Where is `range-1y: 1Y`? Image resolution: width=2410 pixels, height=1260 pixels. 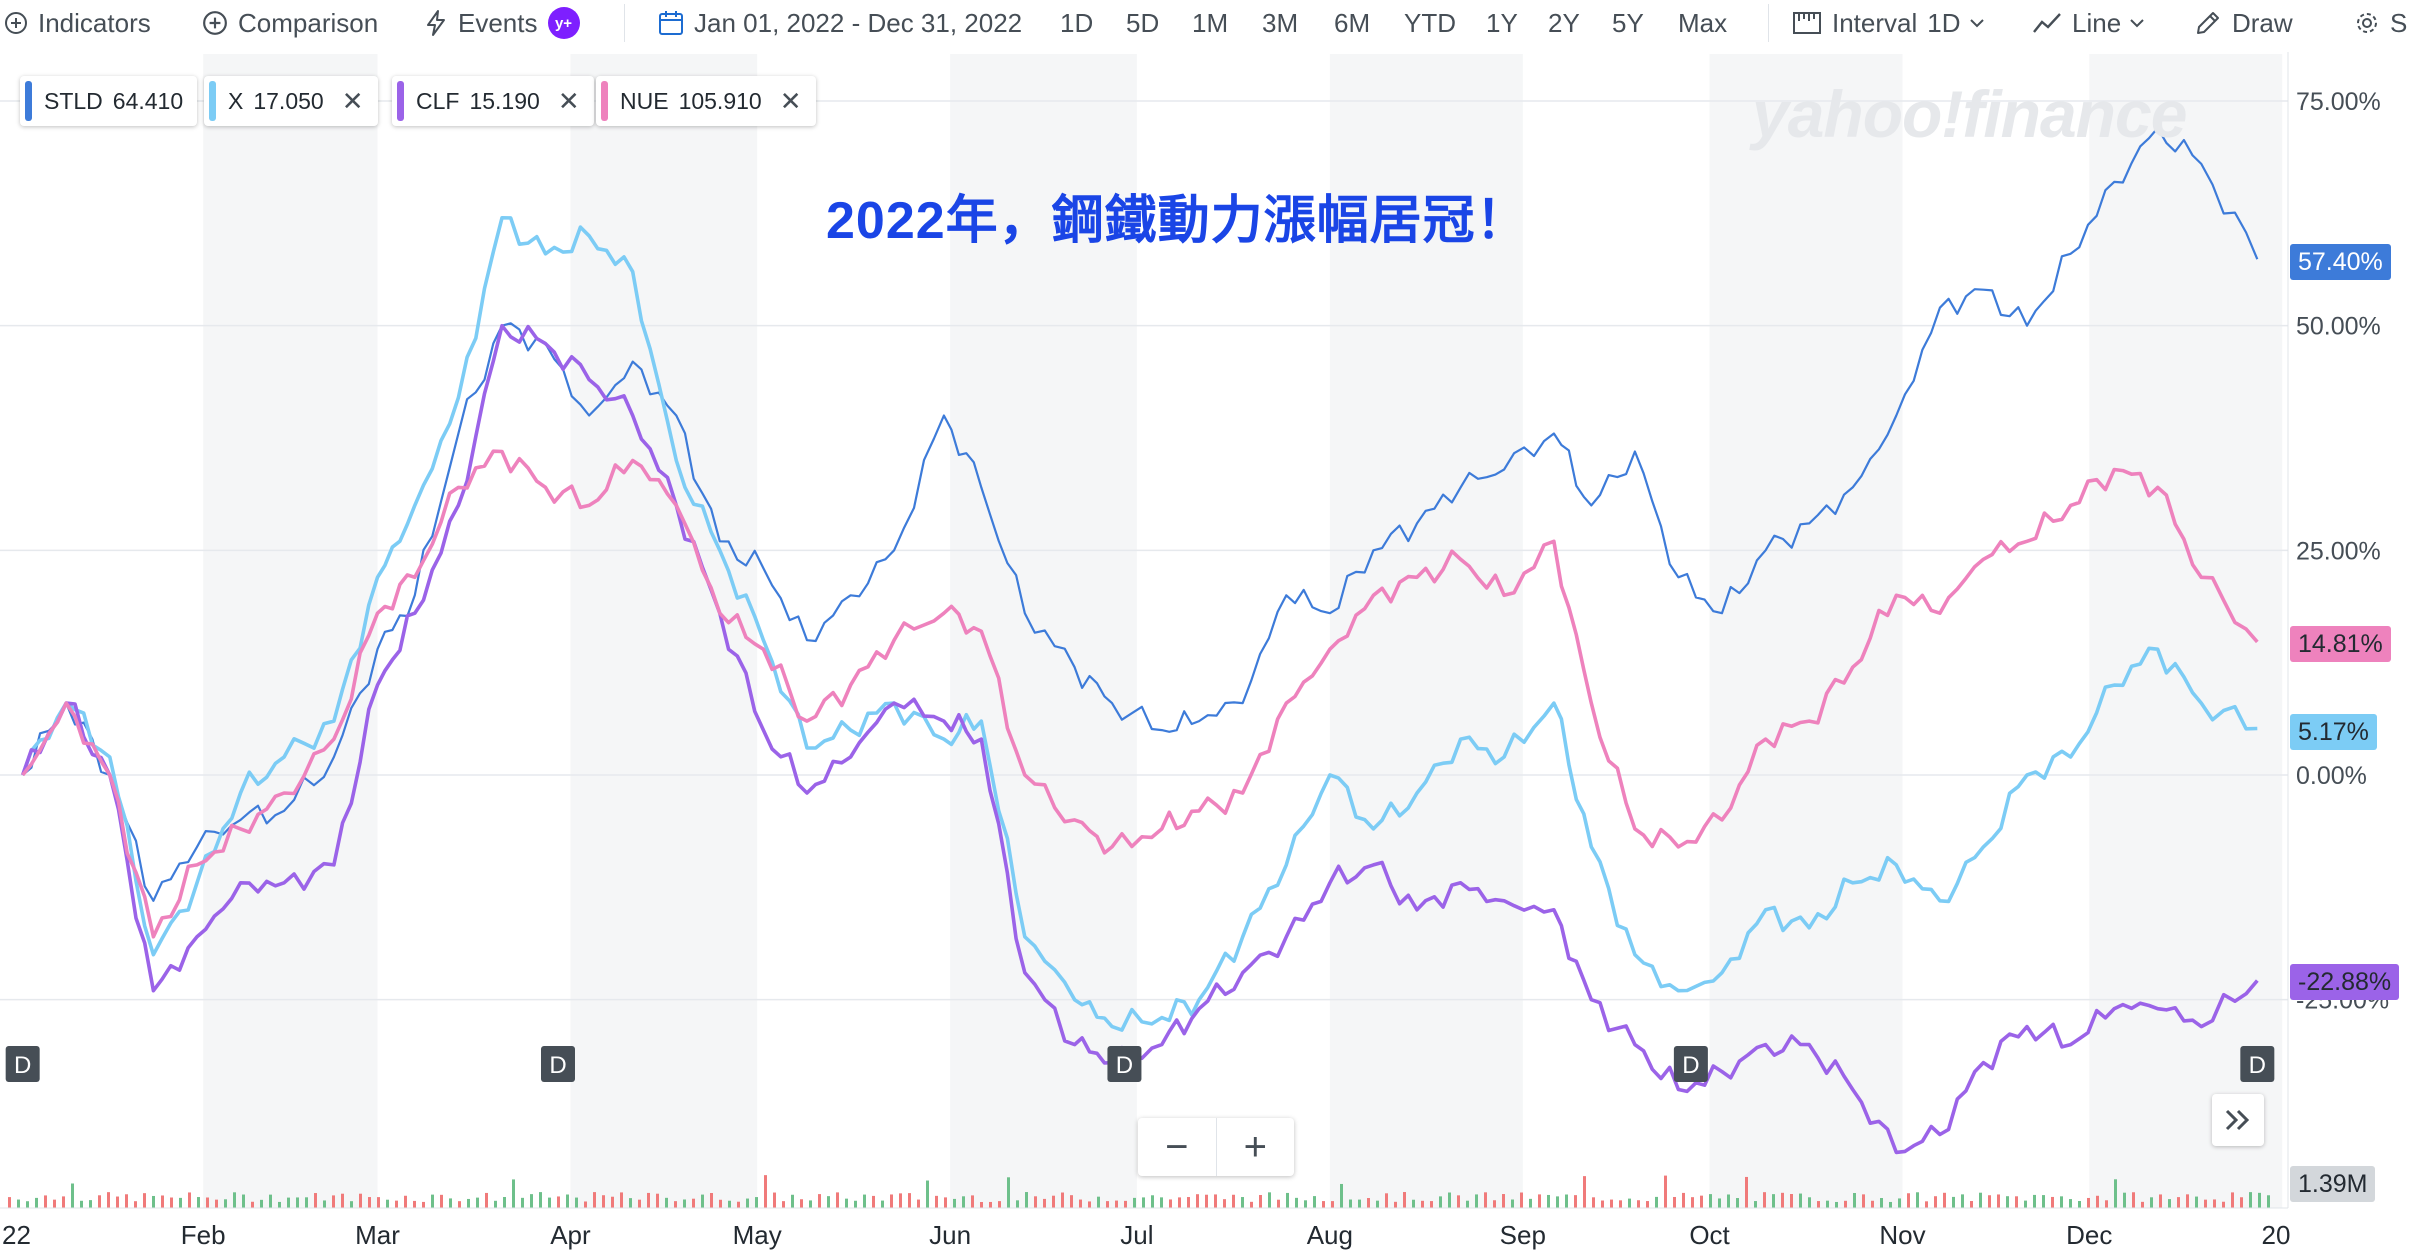 range-1y: 1Y is located at coordinates (1502, 23).